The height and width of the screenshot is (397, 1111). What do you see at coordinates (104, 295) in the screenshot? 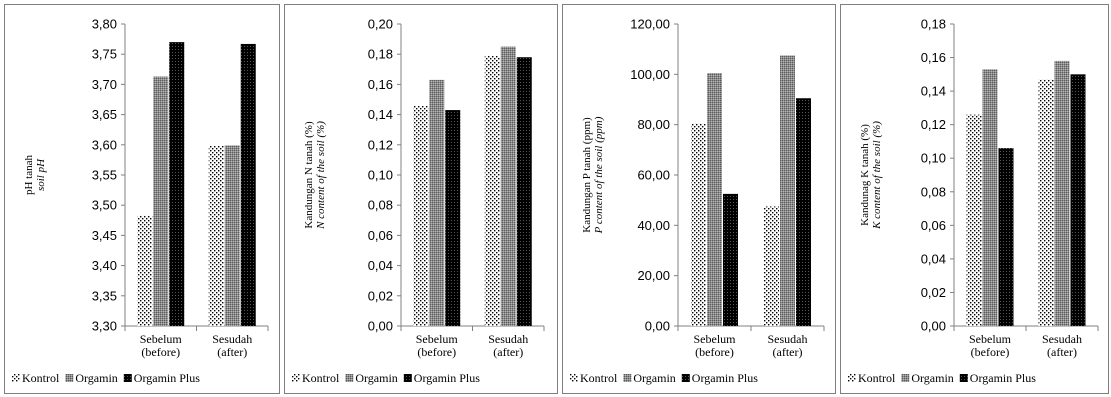
I see `y-tick-label: 3,35` at bounding box center [104, 295].